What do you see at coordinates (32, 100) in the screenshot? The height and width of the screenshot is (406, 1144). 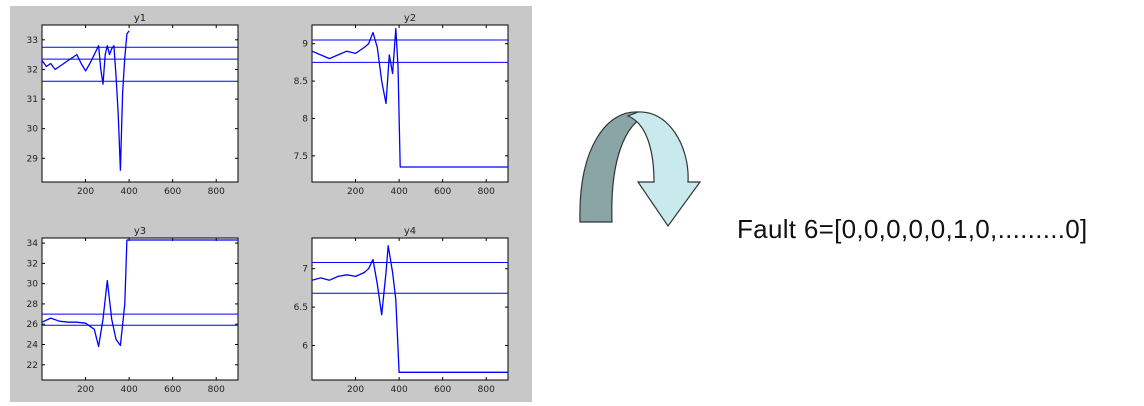 I see `subplot-1-ytick-label: 31` at bounding box center [32, 100].